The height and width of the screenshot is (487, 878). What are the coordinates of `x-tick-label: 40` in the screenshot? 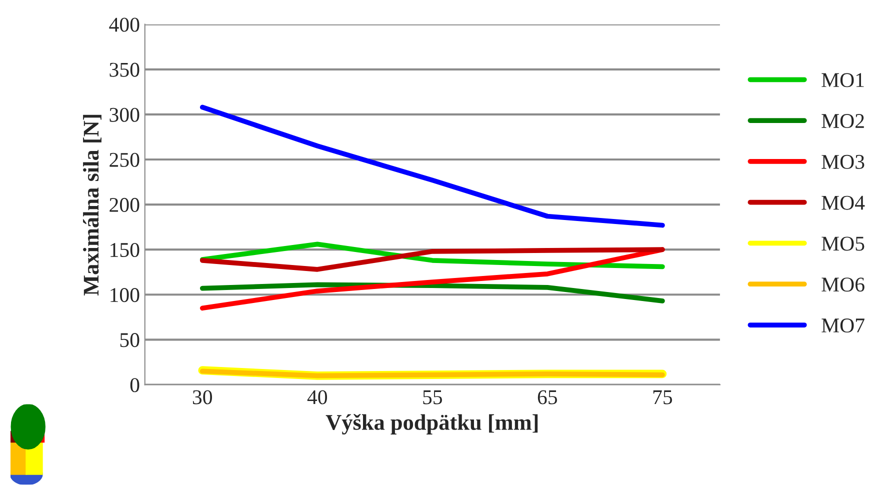 It's located at (317, 397).